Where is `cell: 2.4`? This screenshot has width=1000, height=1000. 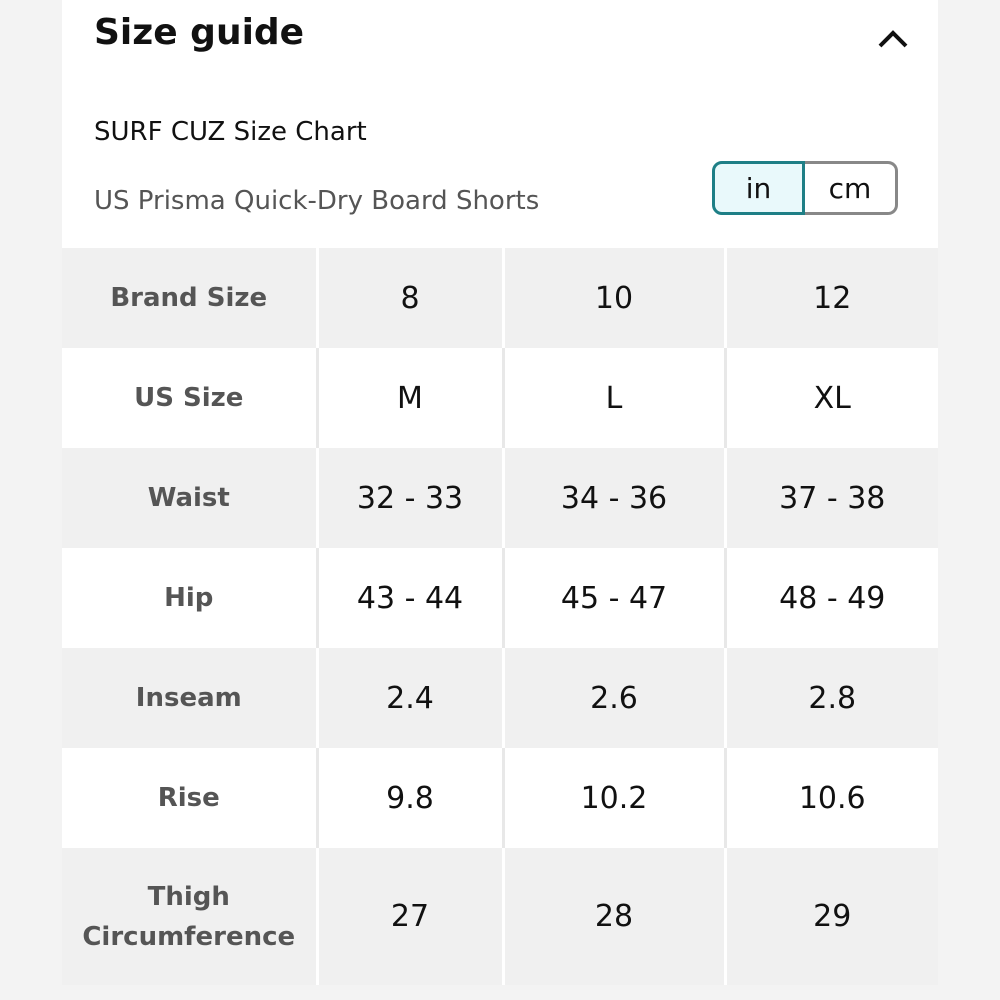 cell: 2.4 is located at coordinates (411, 698).